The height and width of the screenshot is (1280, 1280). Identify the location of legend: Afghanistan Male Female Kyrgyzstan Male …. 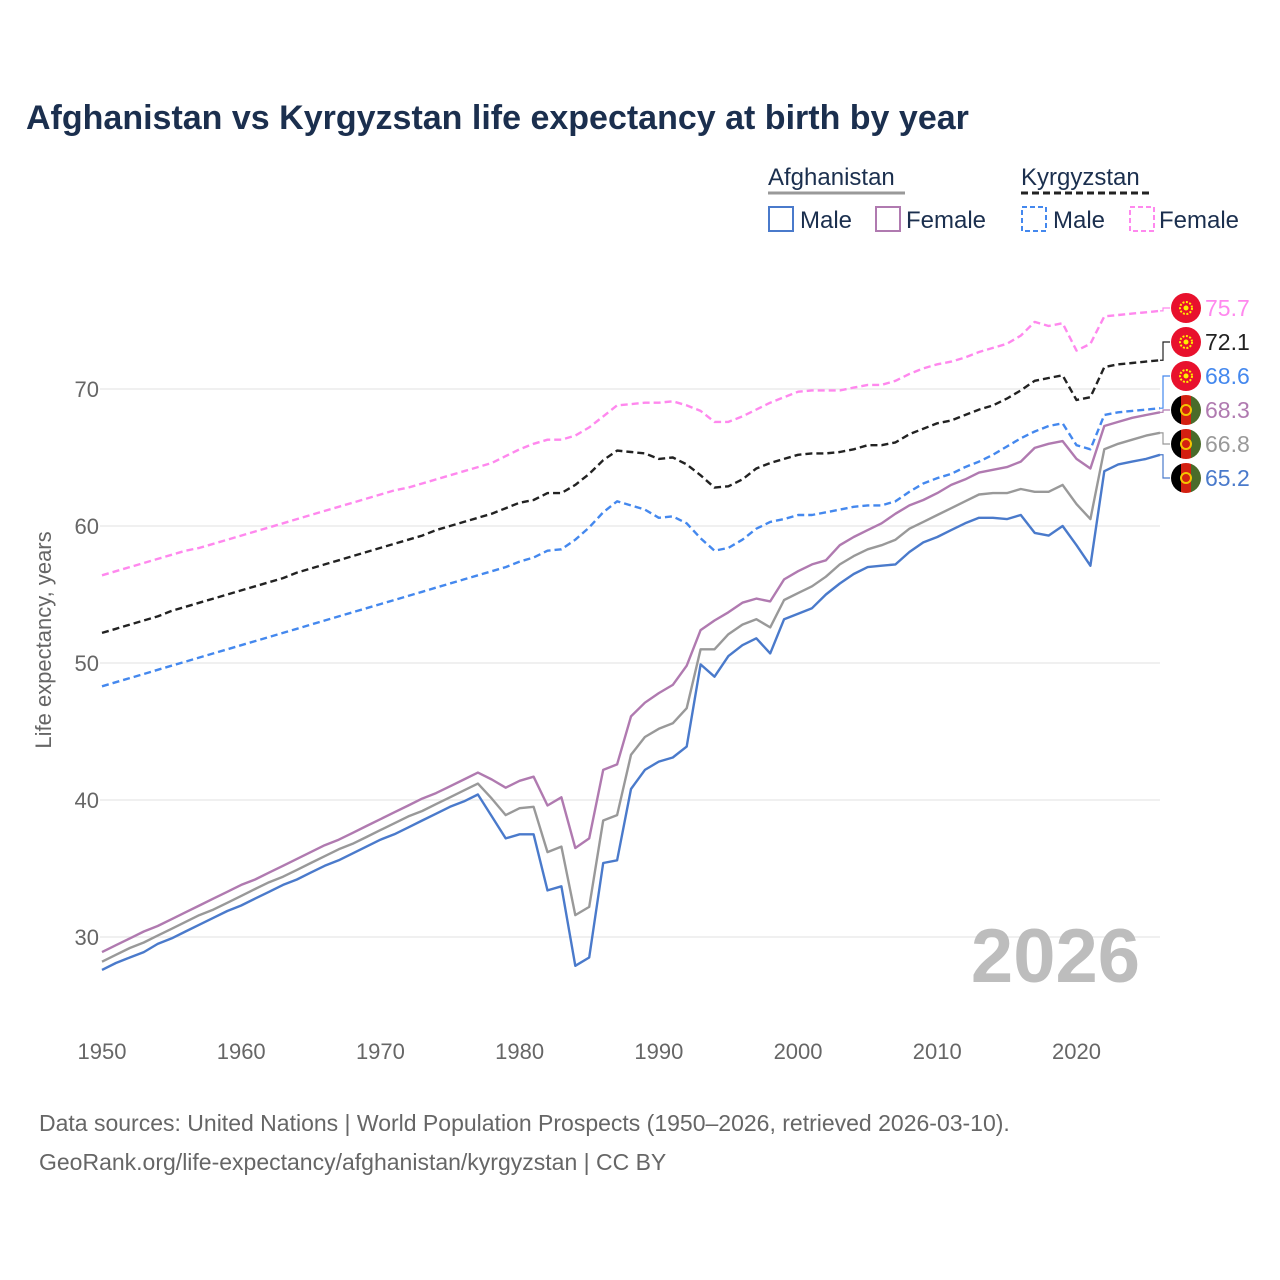
(1003, 199).